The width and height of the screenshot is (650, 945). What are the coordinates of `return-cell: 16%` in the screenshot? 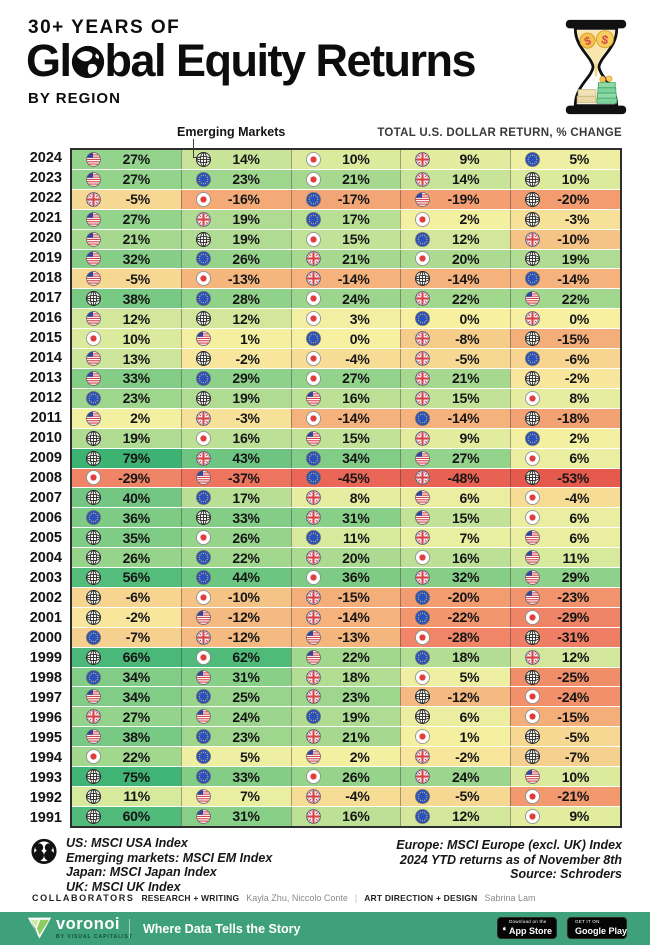 It's located at (345, 398).